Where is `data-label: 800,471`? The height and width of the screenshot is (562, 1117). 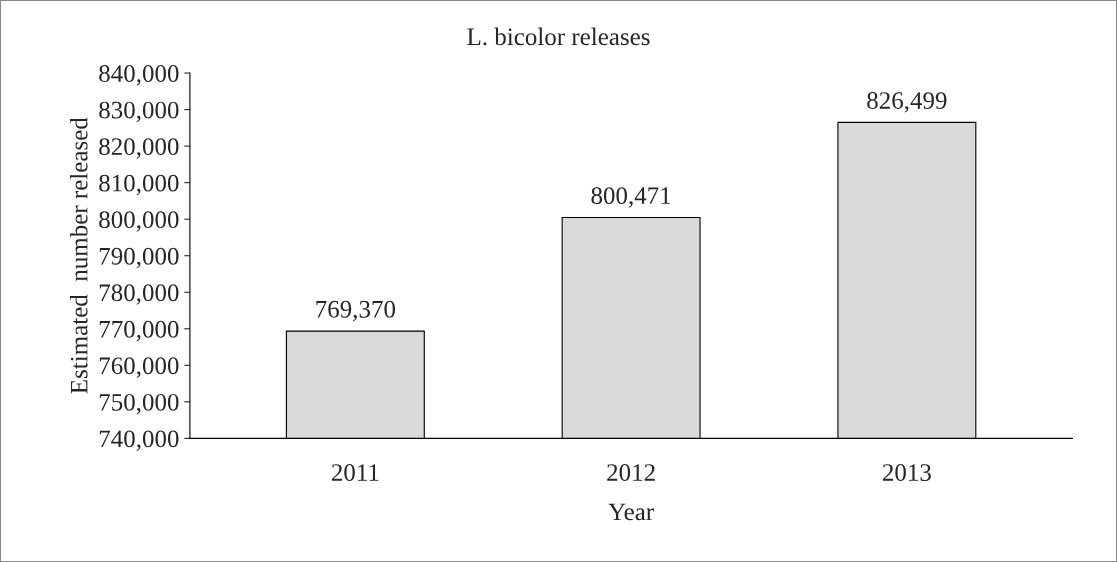 data-label: 800,471 is located at coordinates (631, 197).